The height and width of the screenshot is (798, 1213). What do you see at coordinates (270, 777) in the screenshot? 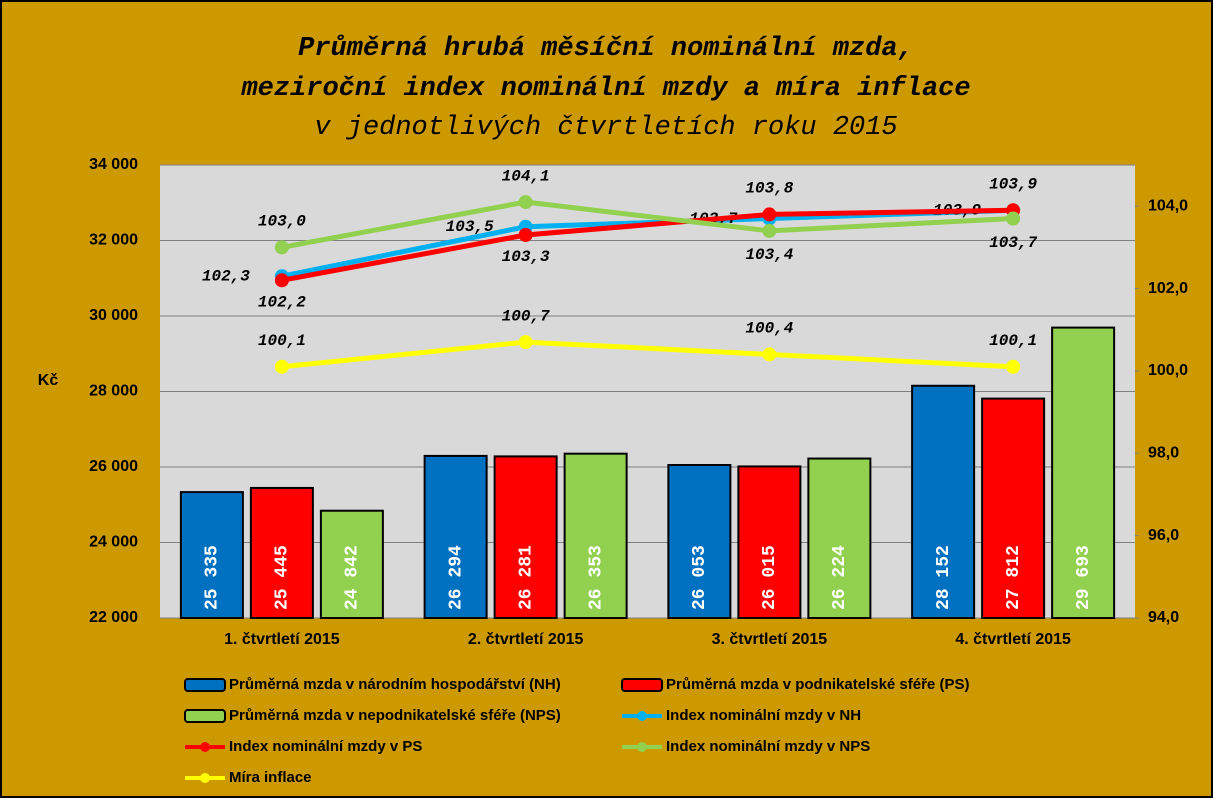
I see `legend-label: Míra inflace` at bounding box center [270, 777].